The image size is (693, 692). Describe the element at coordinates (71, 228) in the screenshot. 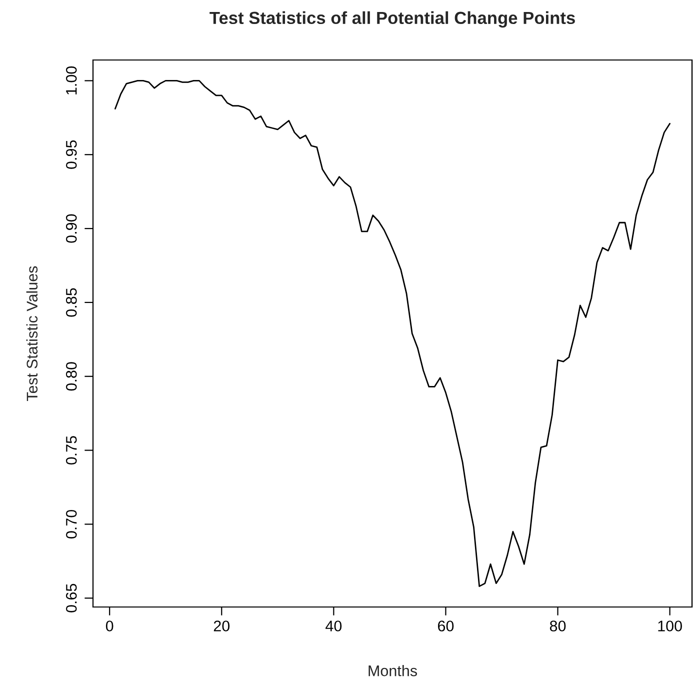

I see `y-tick-label: 0.90` at that location.